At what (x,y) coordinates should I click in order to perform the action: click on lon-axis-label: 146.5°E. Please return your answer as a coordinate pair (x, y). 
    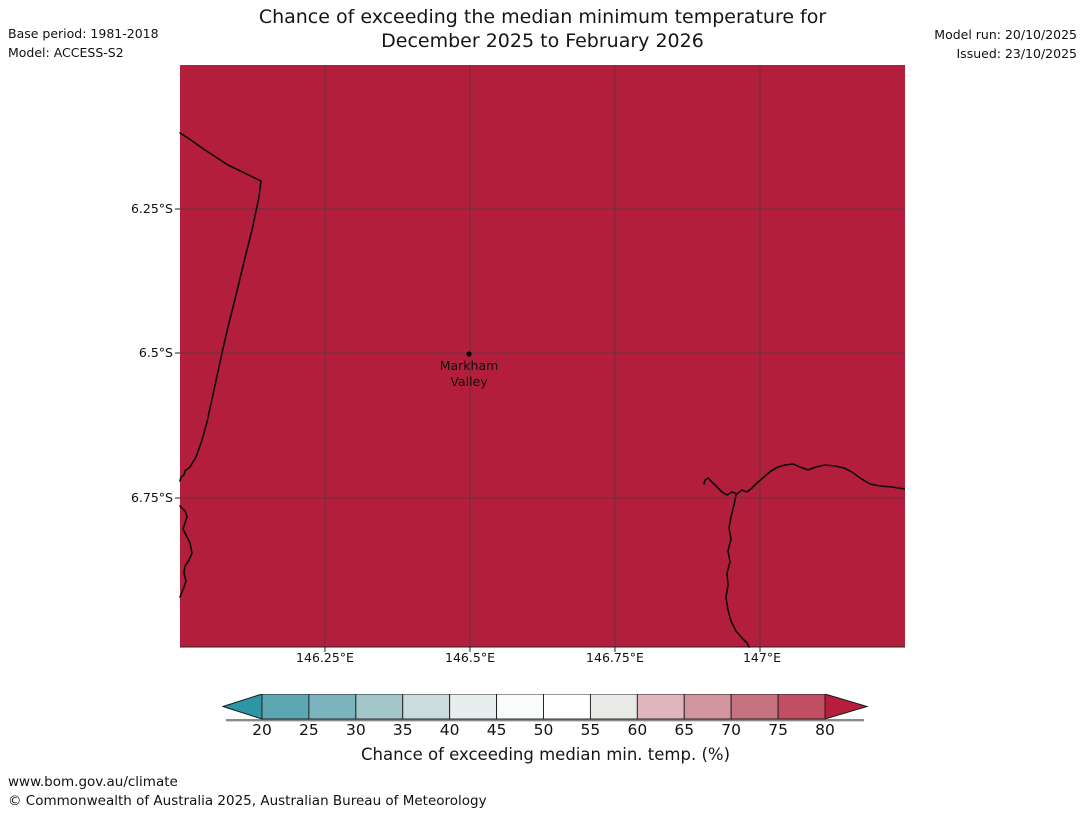
    Looking at the image, I should click on (470, 657).